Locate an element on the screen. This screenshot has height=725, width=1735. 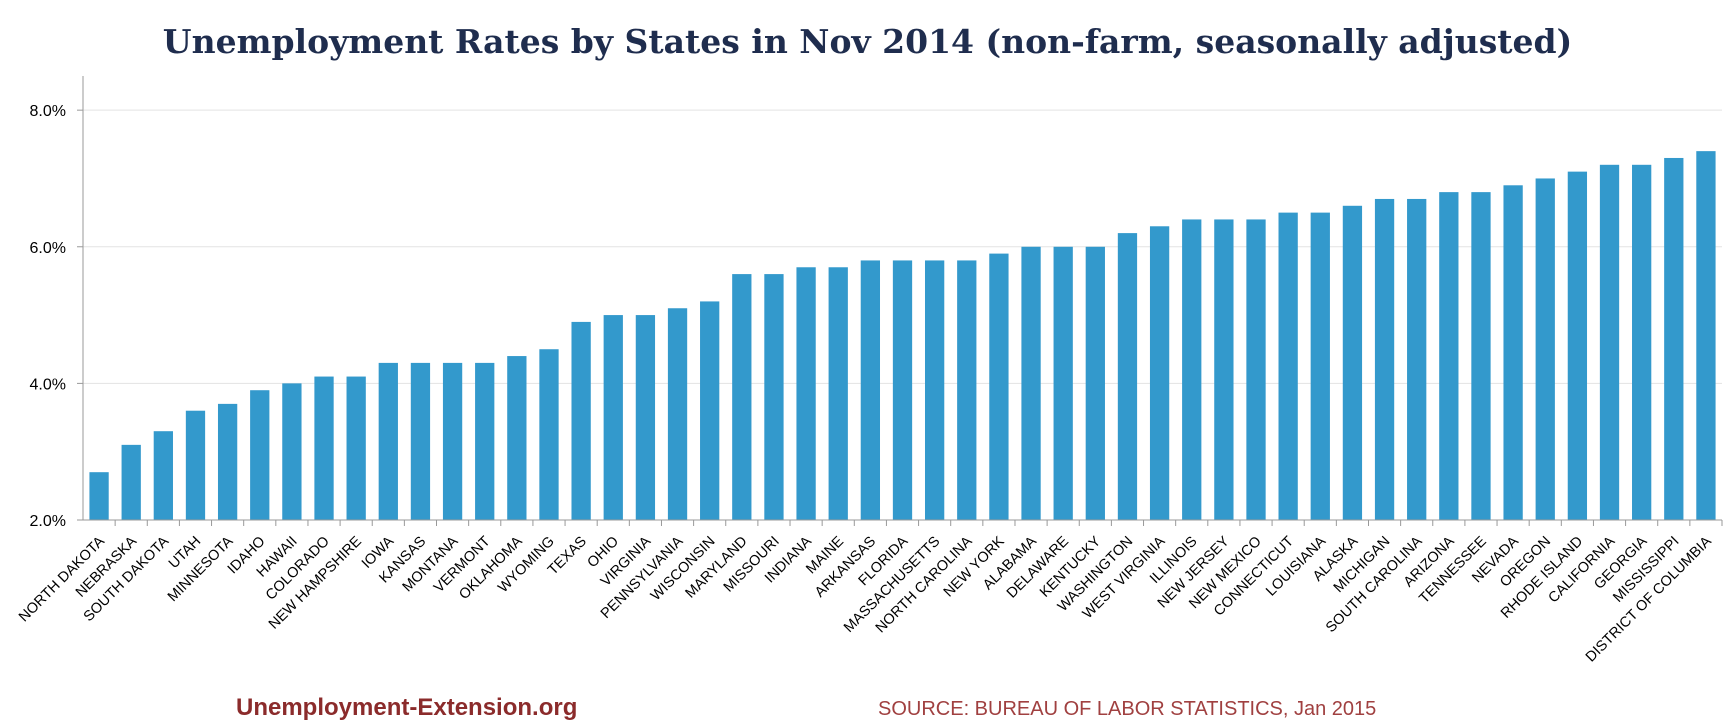
y-tick-label: 4.0% is located at coordinates (48, 384).